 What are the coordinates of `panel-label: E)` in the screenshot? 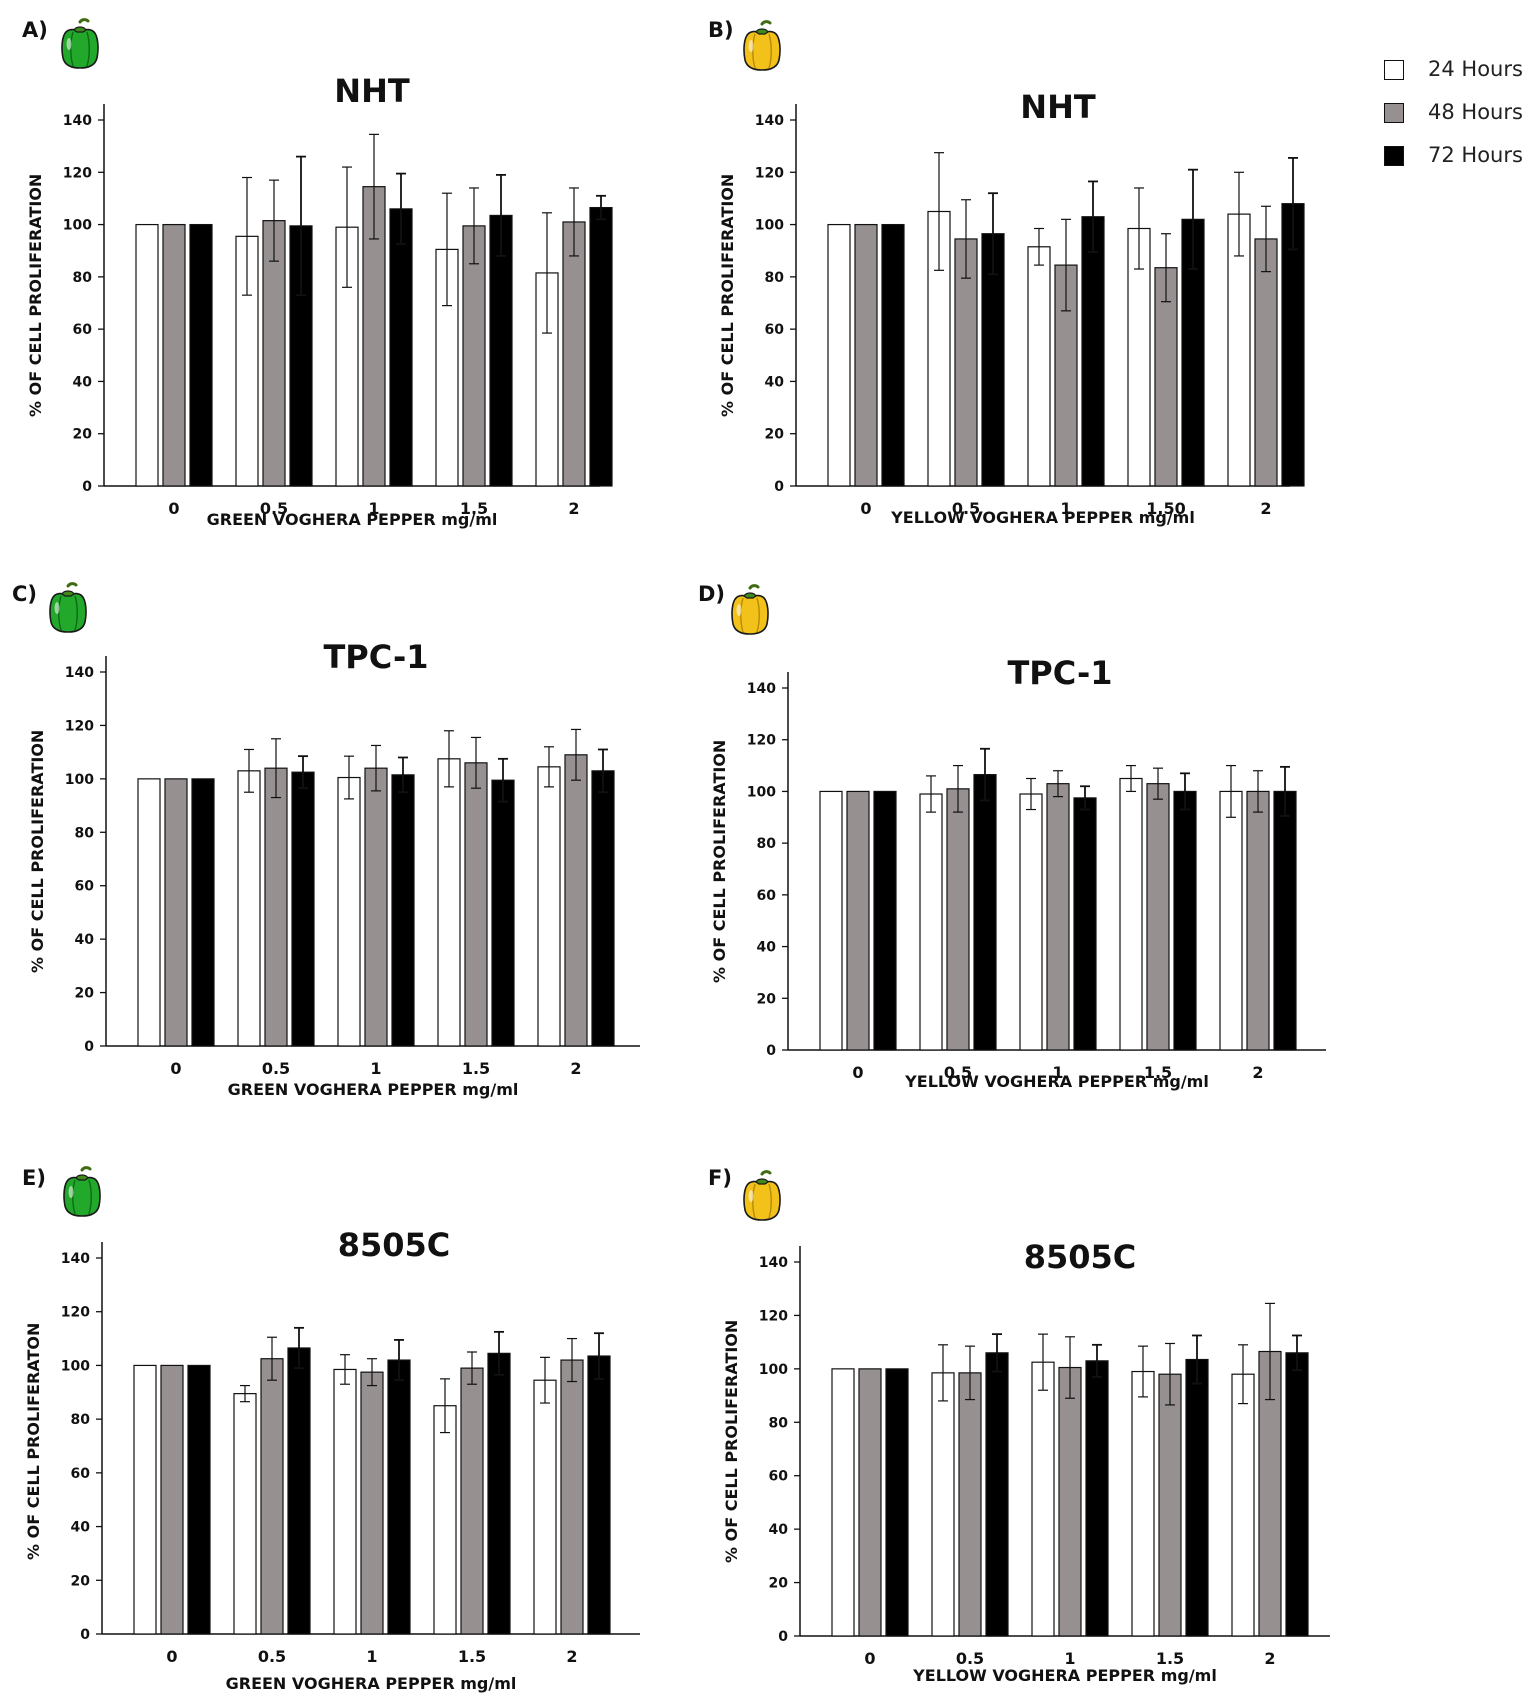 It's located at (34, 1178).